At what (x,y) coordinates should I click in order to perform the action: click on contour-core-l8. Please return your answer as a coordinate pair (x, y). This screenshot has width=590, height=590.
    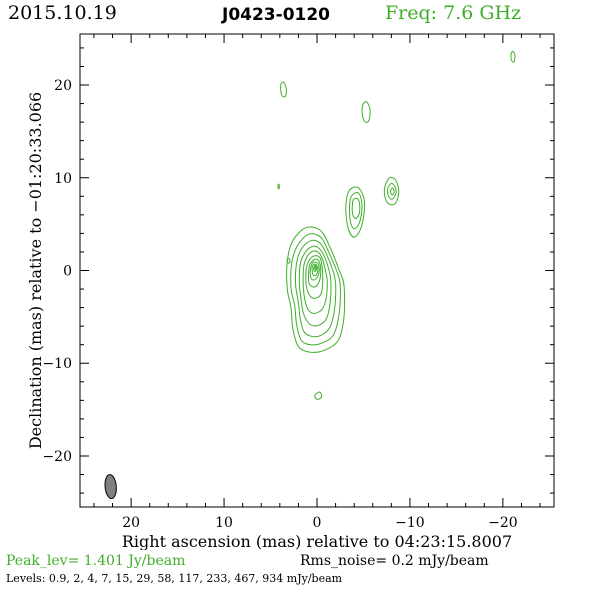
    Looking at the image, I should click on (314, 271).